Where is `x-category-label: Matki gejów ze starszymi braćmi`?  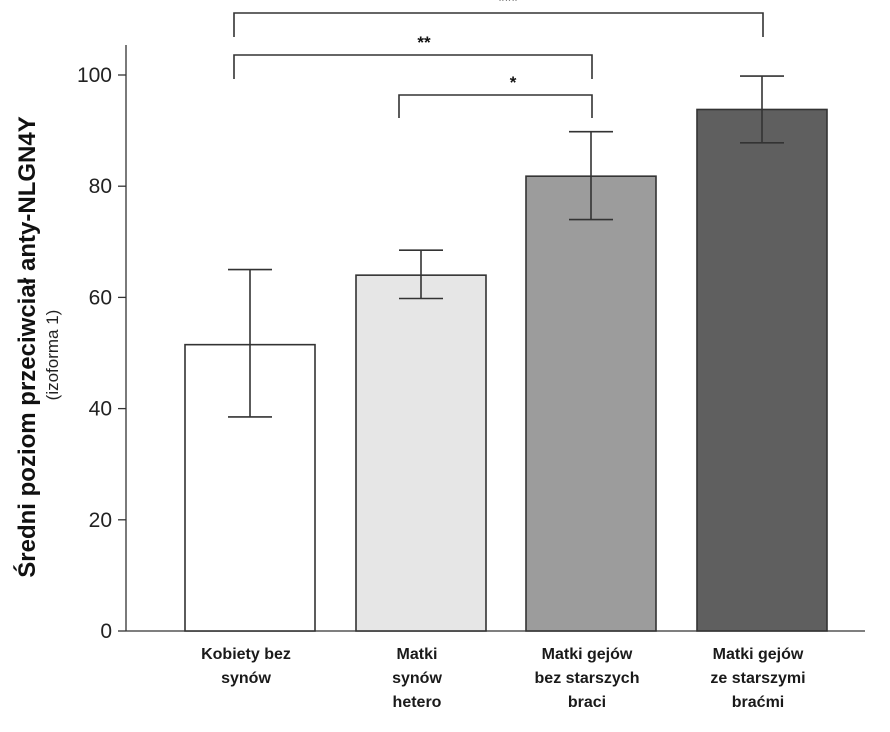 x-category-label: Matki gejów ze starszymi braćmi is located at coordinates (757, 678).